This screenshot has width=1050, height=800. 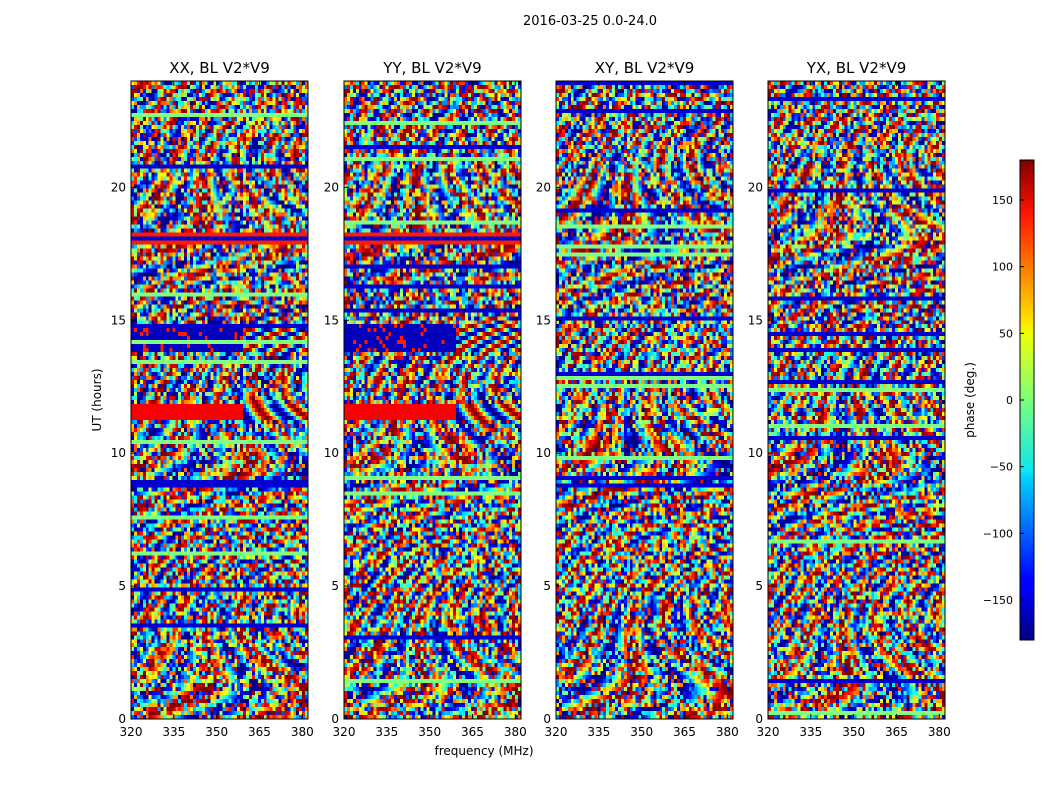 I want to click on y-axis-label: UT (hours), so click(x=97, y=399).